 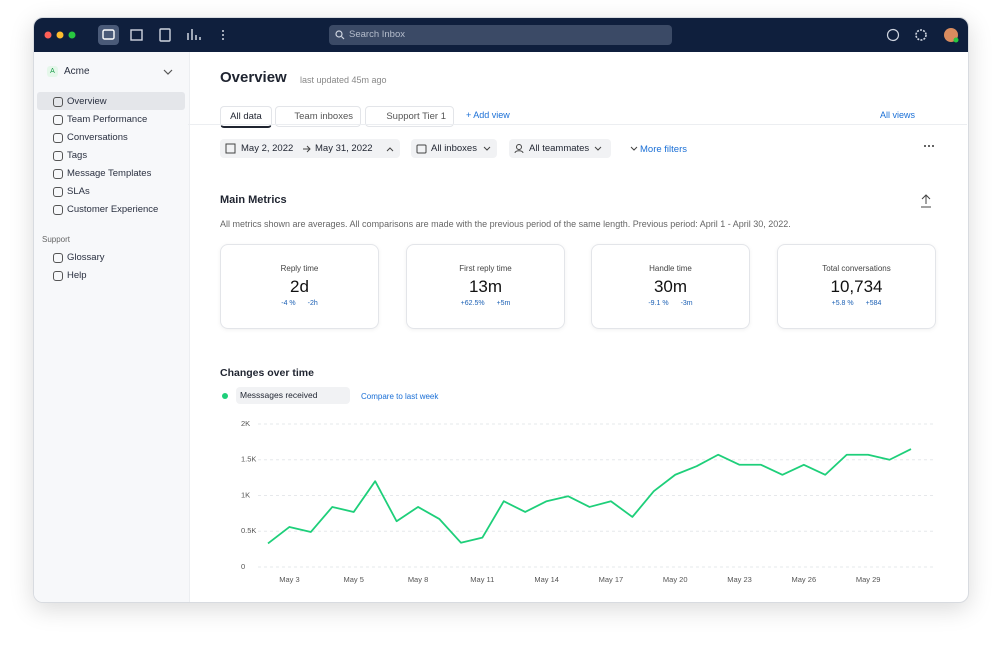 I want to click on tab: Team inboxes, so click(x=318, y=116).